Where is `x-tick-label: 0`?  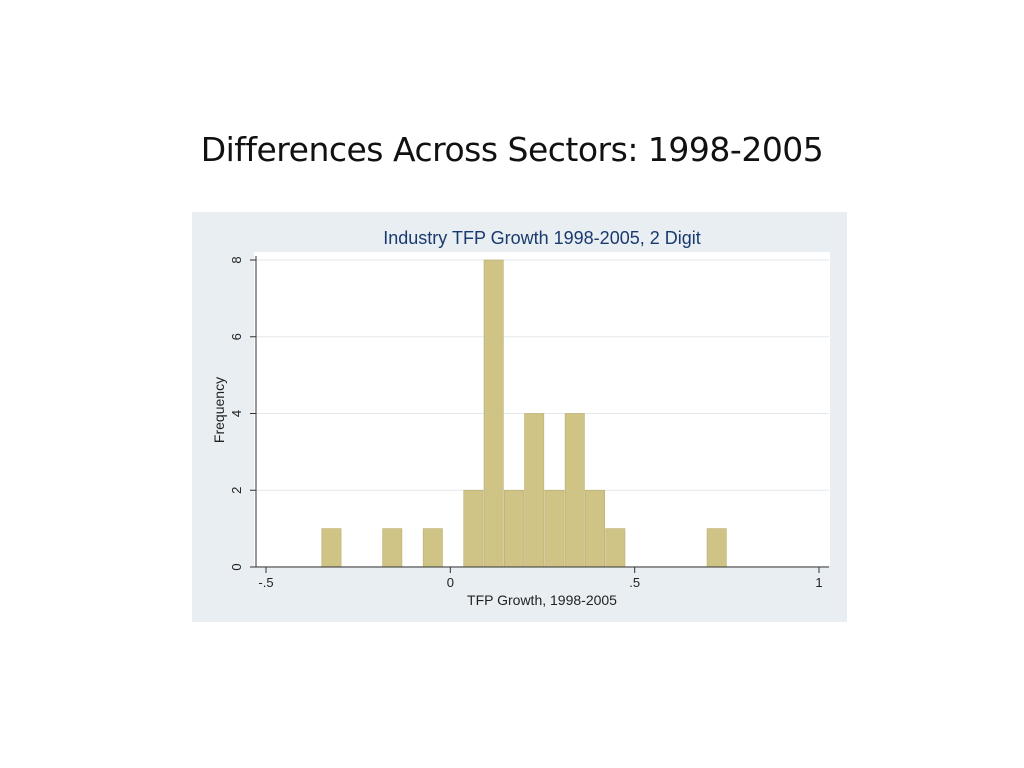
x-tick-label: 0 is located at coordinates (450, 582).